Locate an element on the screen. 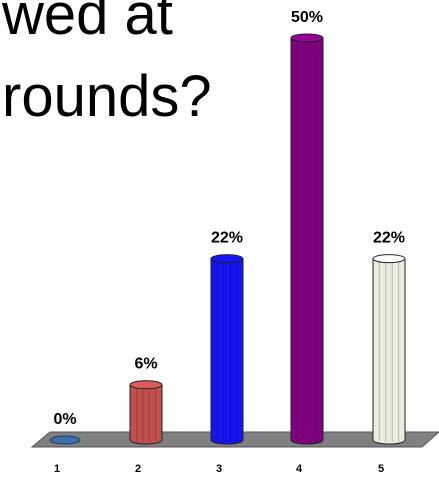 The image size is (439, 481). x-tick-label-2: 2 is located at coordinates (138, 469).